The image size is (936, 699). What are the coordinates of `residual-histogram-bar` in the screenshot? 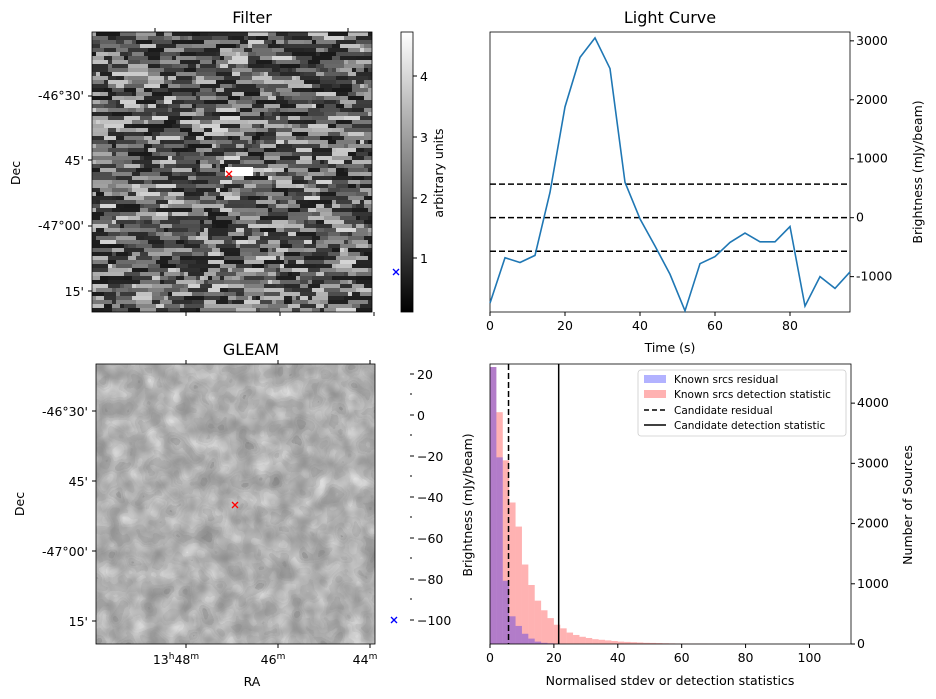 It's located at (538, 642).